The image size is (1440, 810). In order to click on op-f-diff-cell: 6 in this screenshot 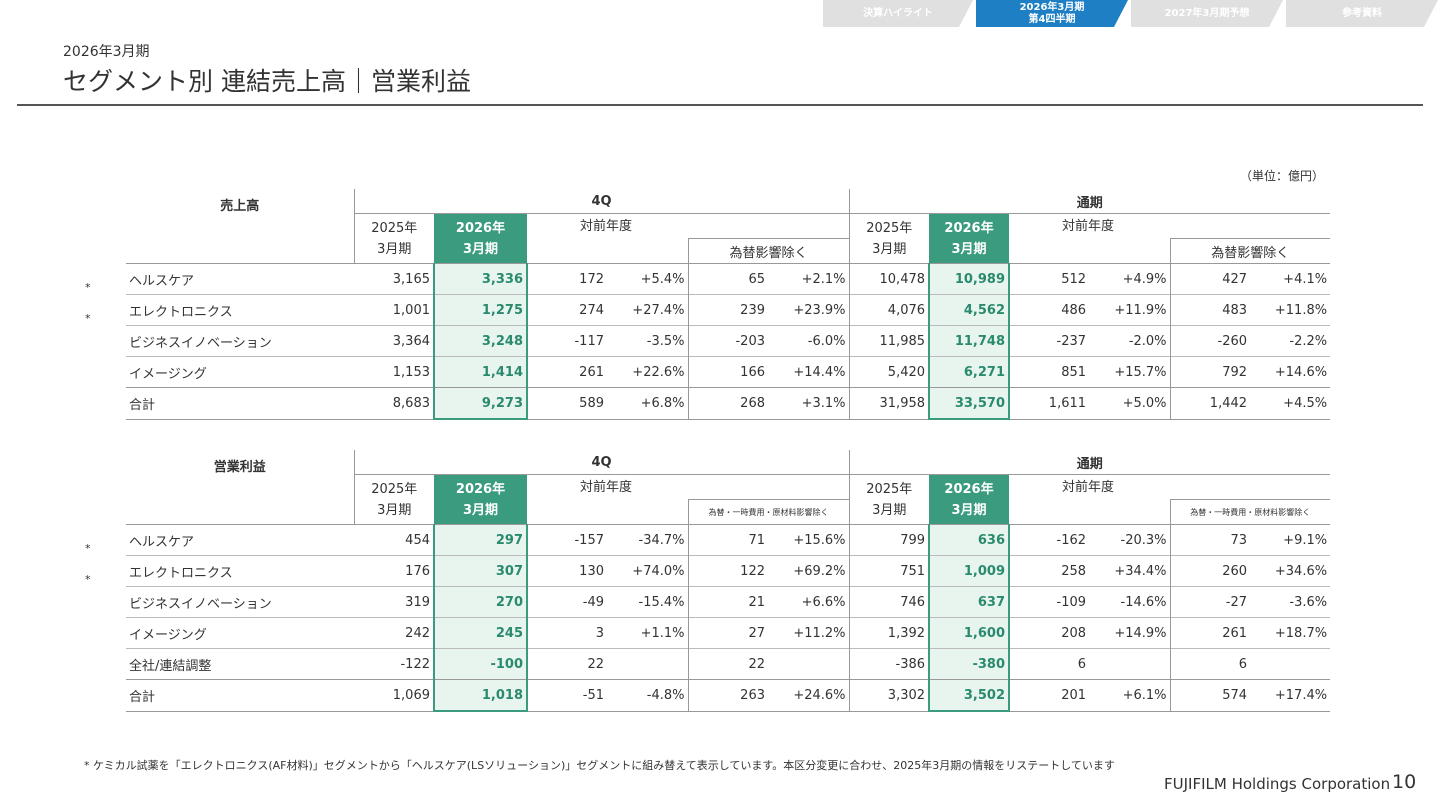, I will do `click(1049, 664)`.